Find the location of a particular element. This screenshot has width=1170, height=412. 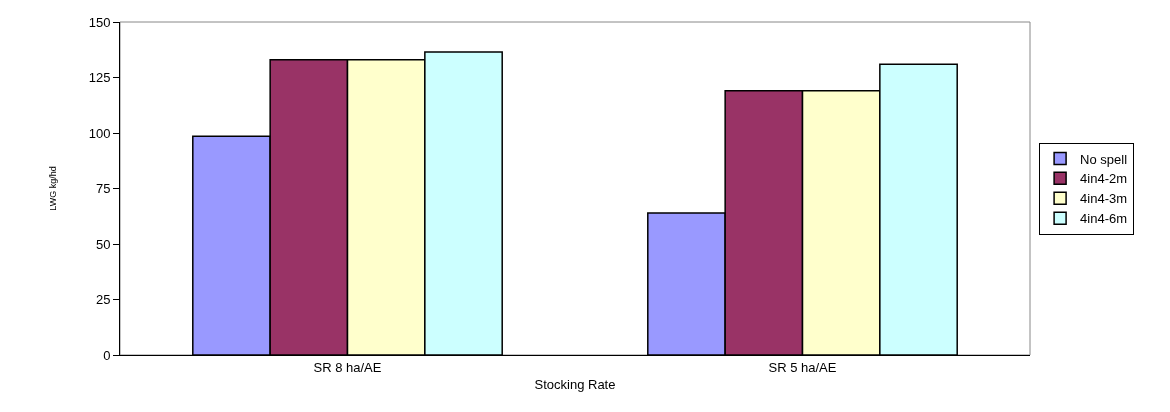

y-axis-title: LWG kg/hd is located at coordinates (53, 188).